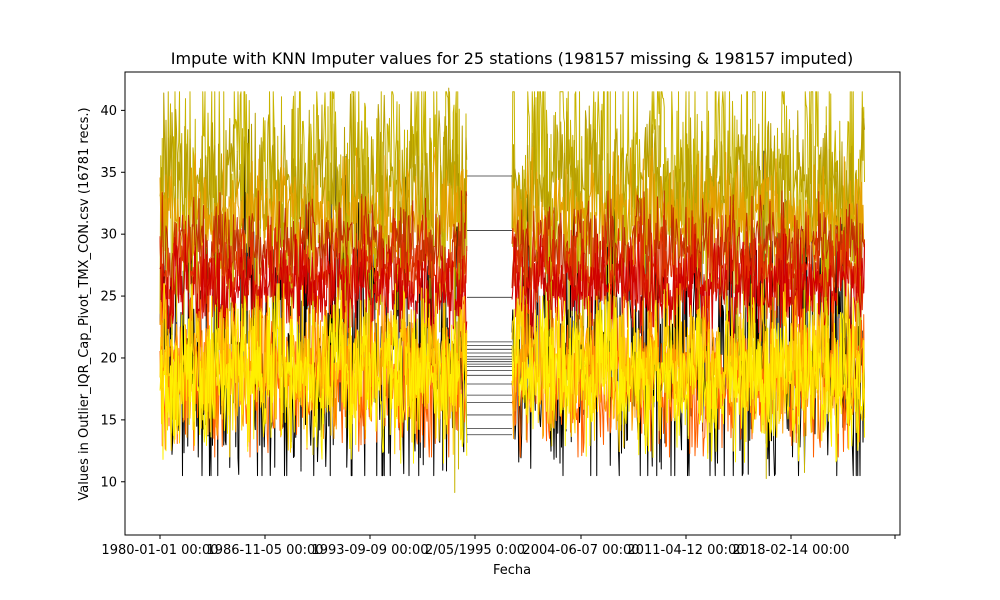  Describe the element at coordinates (489, 305) in the screenshot. I see `gap-connectors` at that location.